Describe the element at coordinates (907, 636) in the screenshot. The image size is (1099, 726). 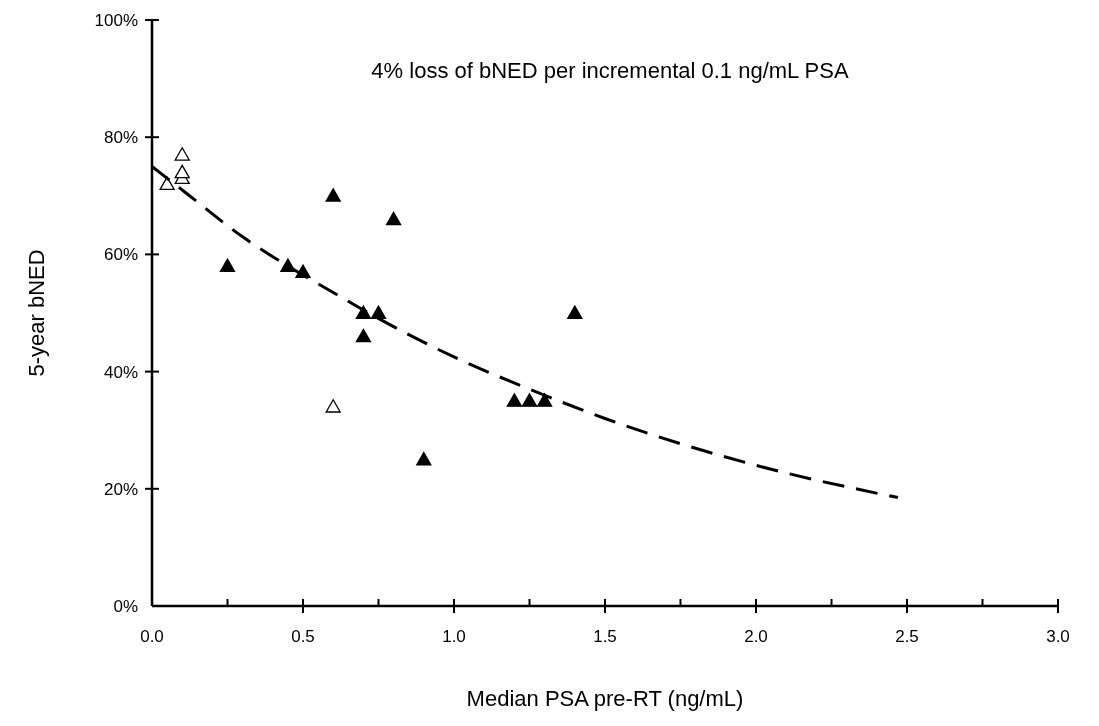
I see `x-tick-label: 2.5` at that location.